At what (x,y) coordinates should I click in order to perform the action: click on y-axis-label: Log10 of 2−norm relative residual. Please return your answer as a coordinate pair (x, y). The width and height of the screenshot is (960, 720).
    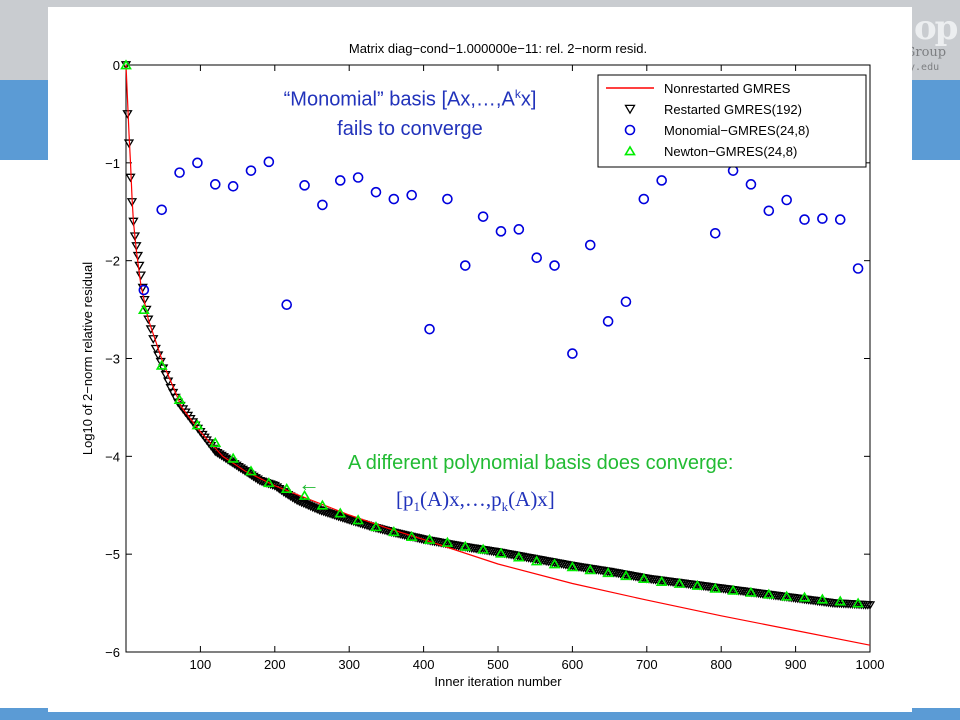
    Looking at the image, I should click on (87, 358).